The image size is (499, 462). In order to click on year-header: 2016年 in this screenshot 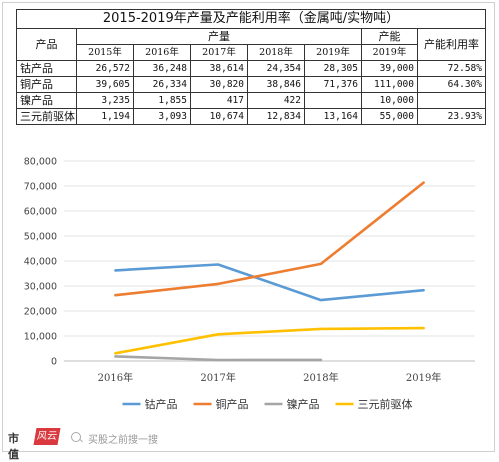, I will do `click(162, 52)`.